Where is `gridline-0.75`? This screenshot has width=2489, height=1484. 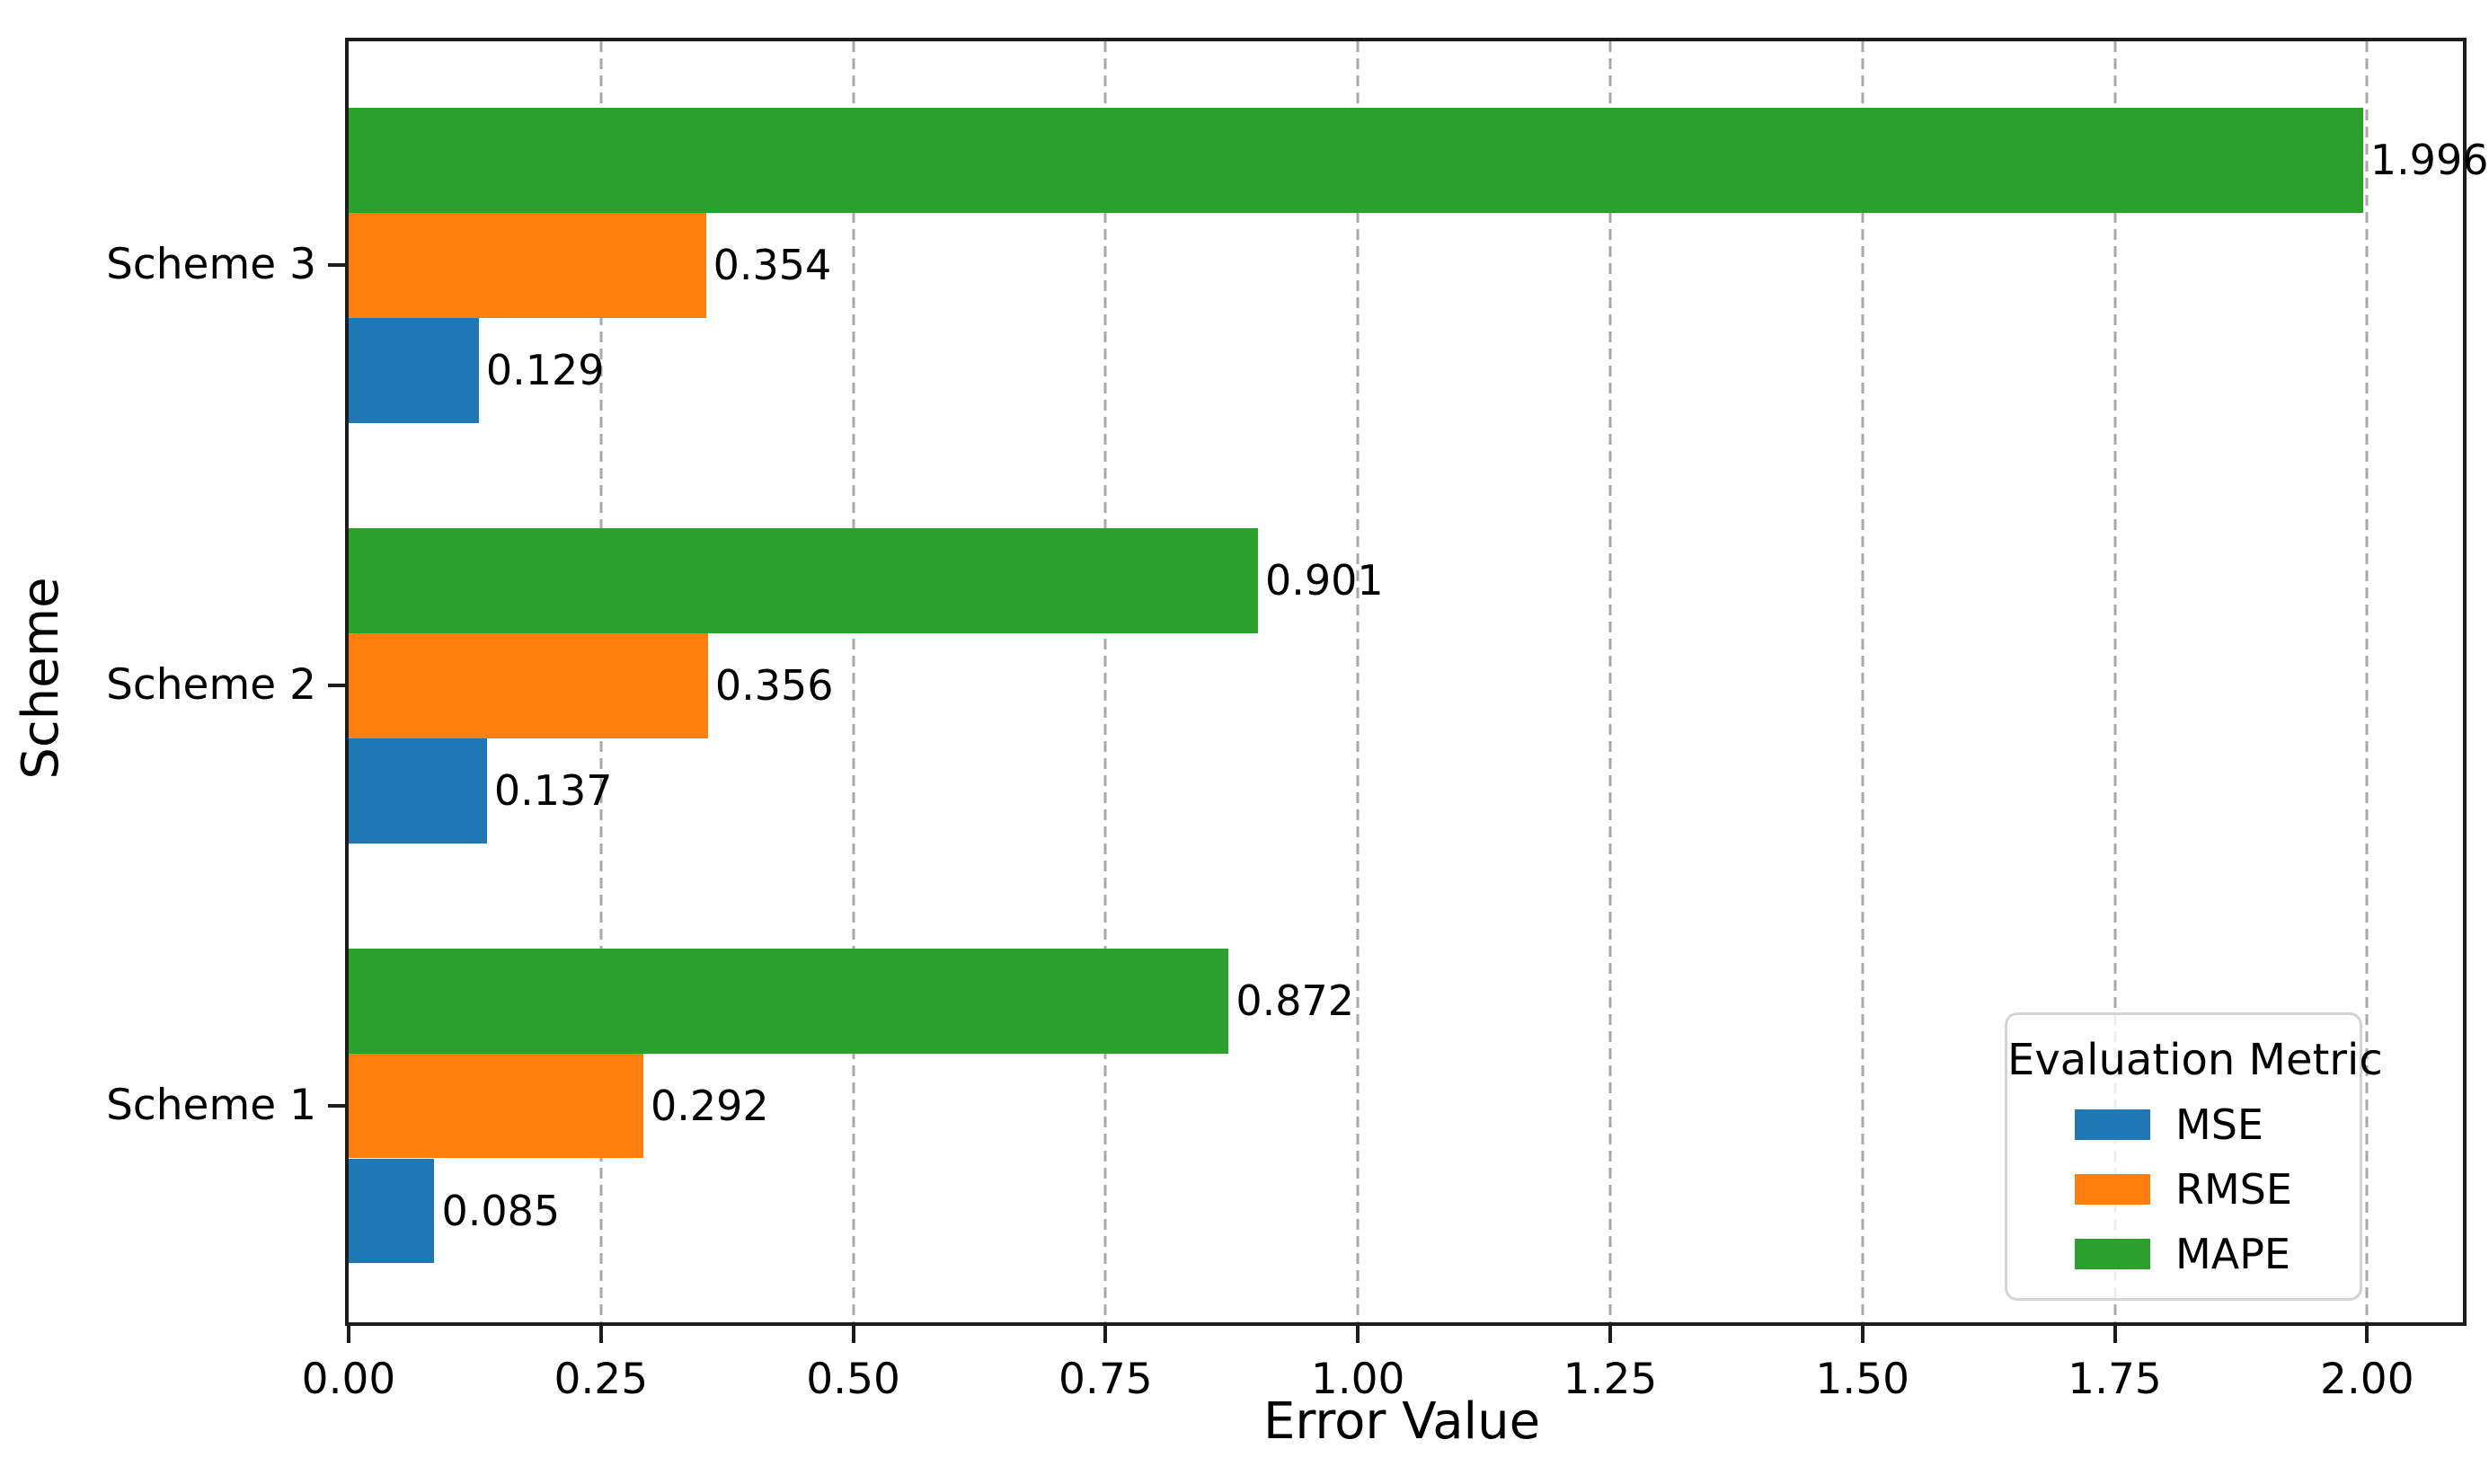 gridline-0.75 is located at coordinates (1105, 681).